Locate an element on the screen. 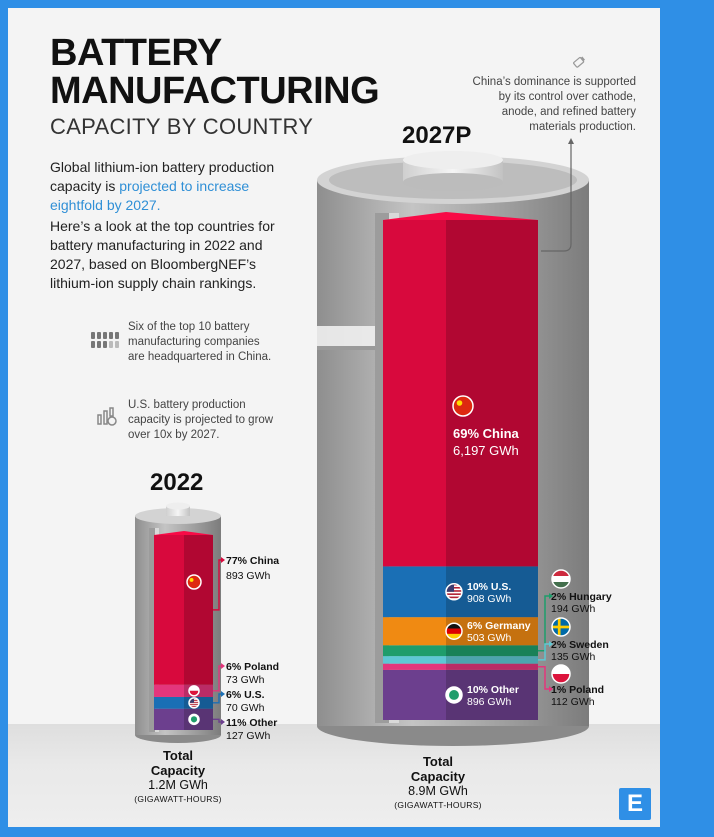  segment-2022-poland is located at coordinates (183, 690).